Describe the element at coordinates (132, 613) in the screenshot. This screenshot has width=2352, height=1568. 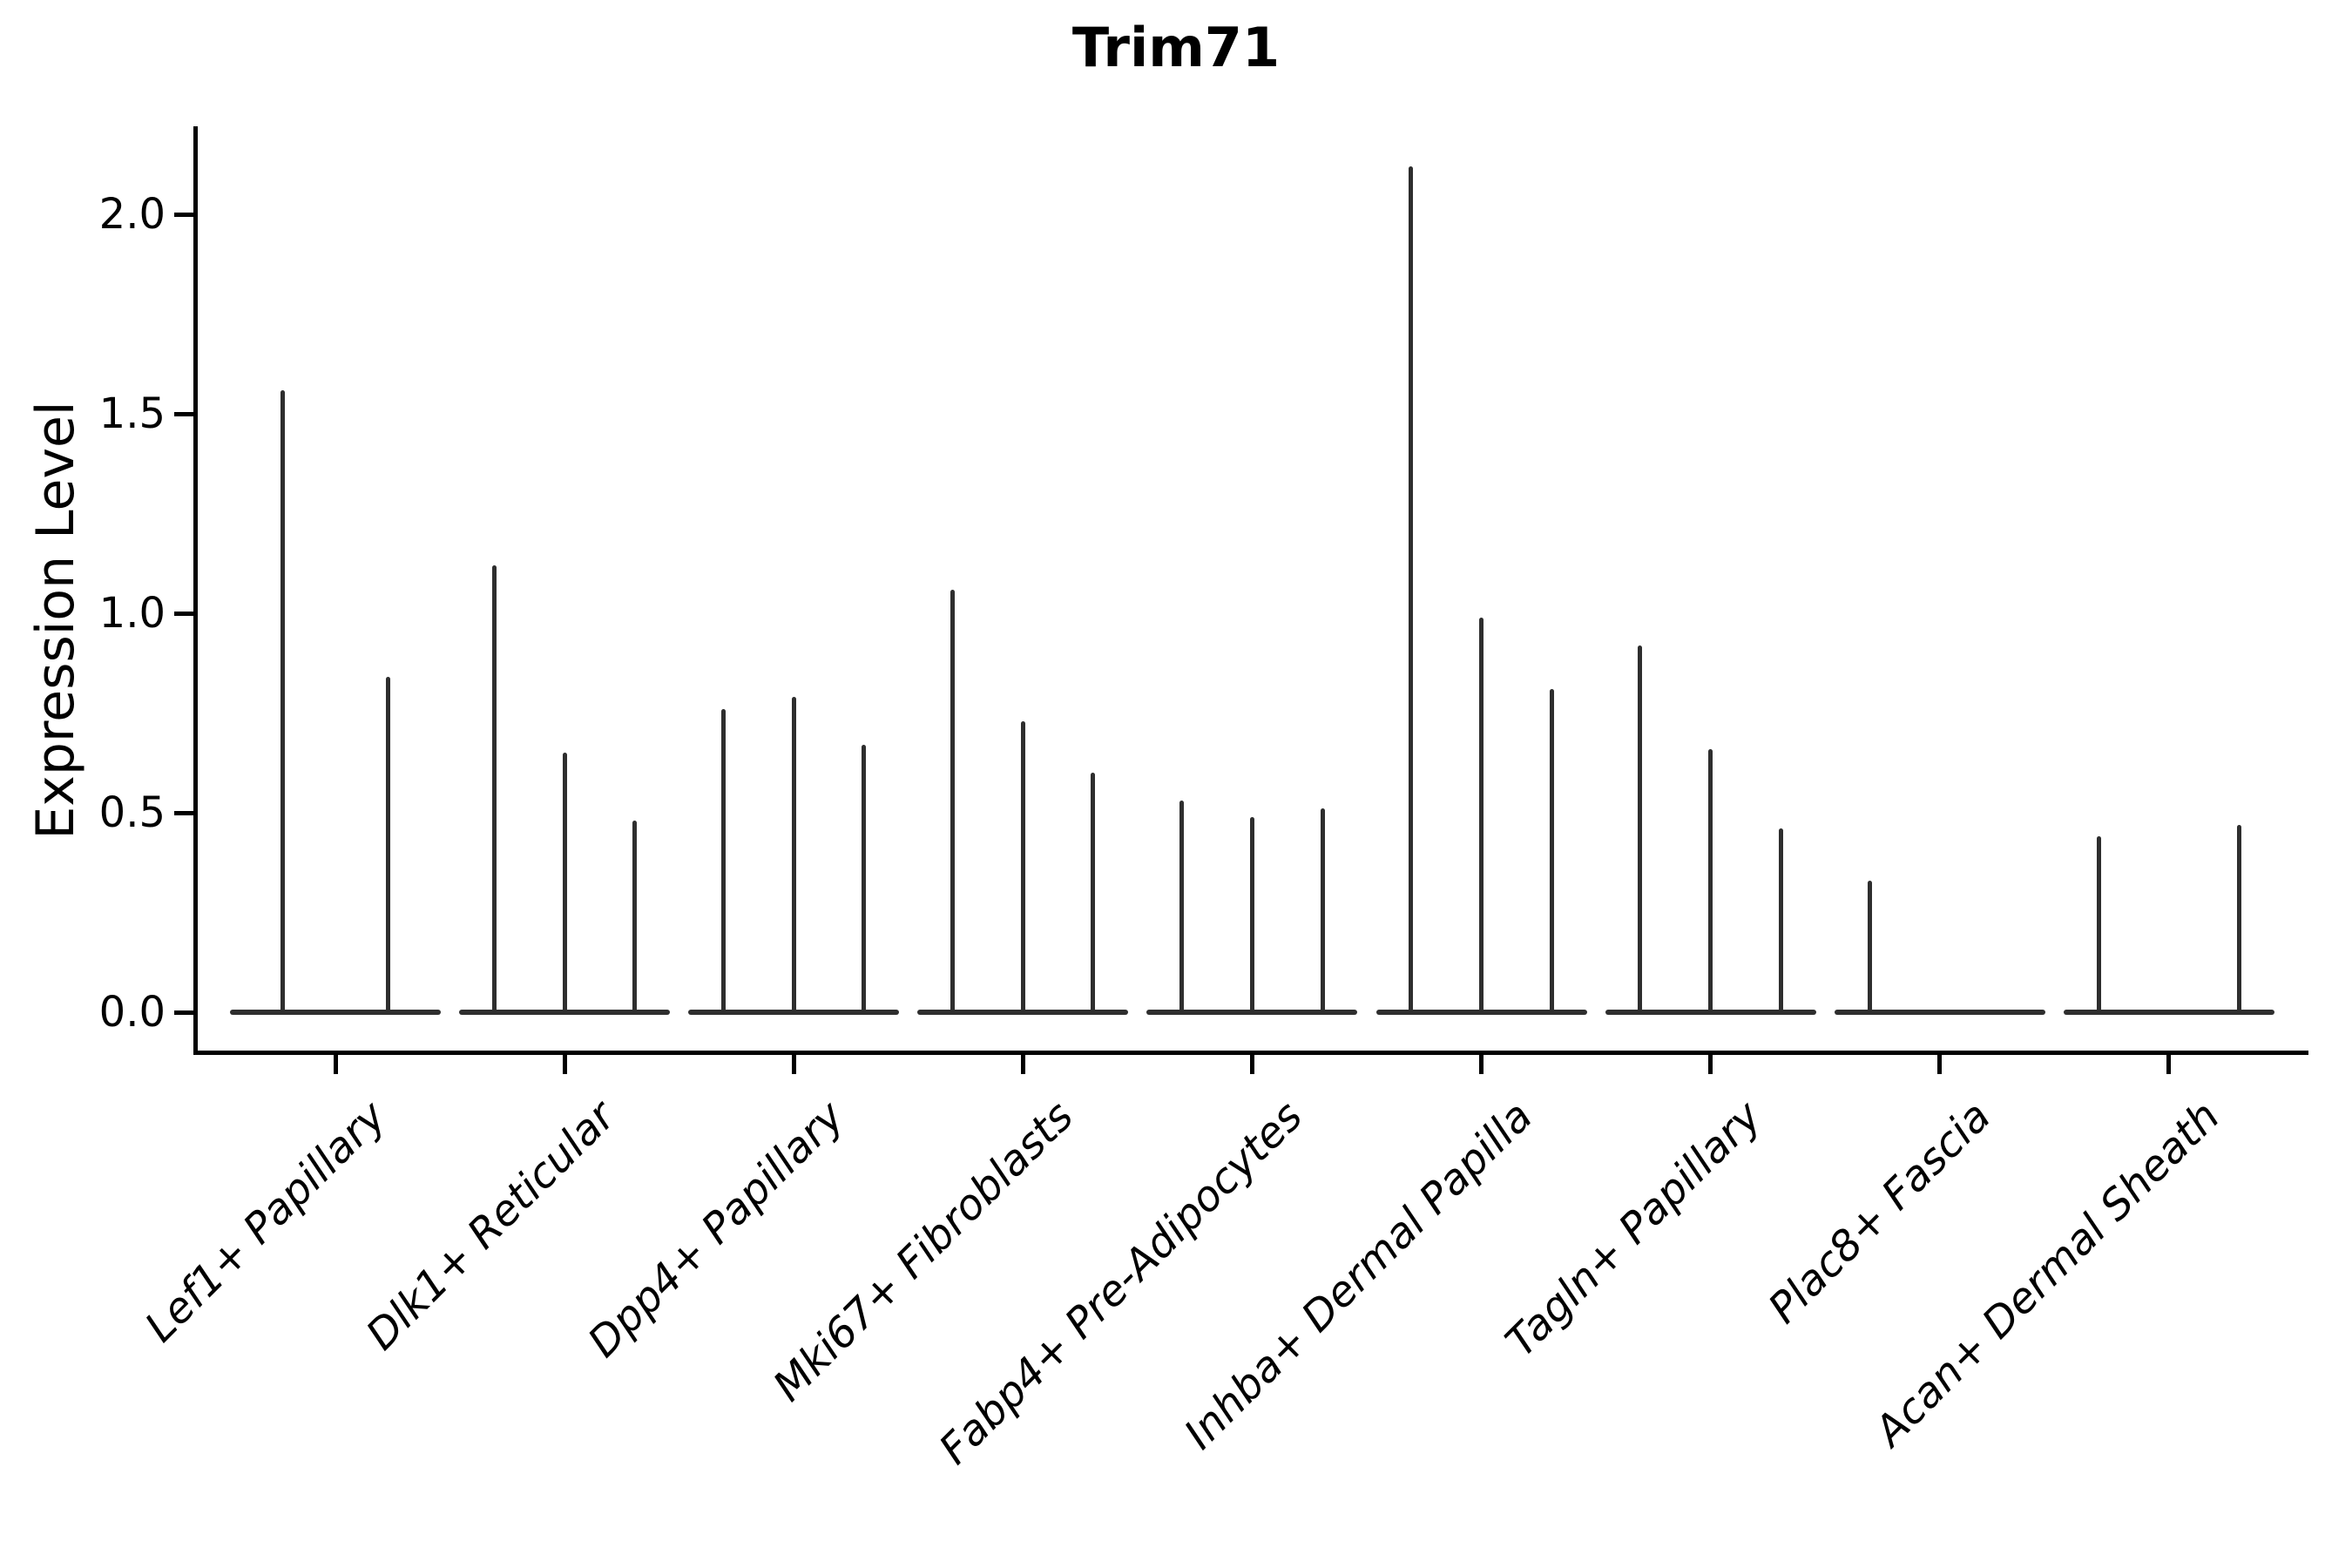
I see `y-tick-label: 1.0` at that location.